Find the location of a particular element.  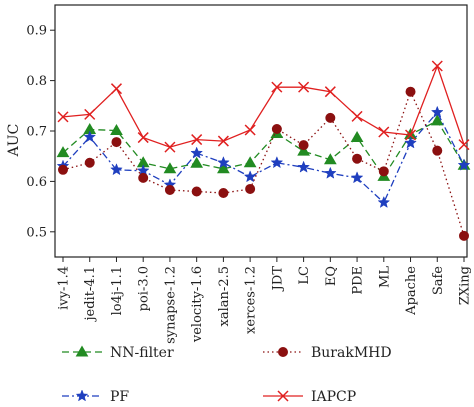

y-tick-label: 0.5 is located at coordinates (36, 232).